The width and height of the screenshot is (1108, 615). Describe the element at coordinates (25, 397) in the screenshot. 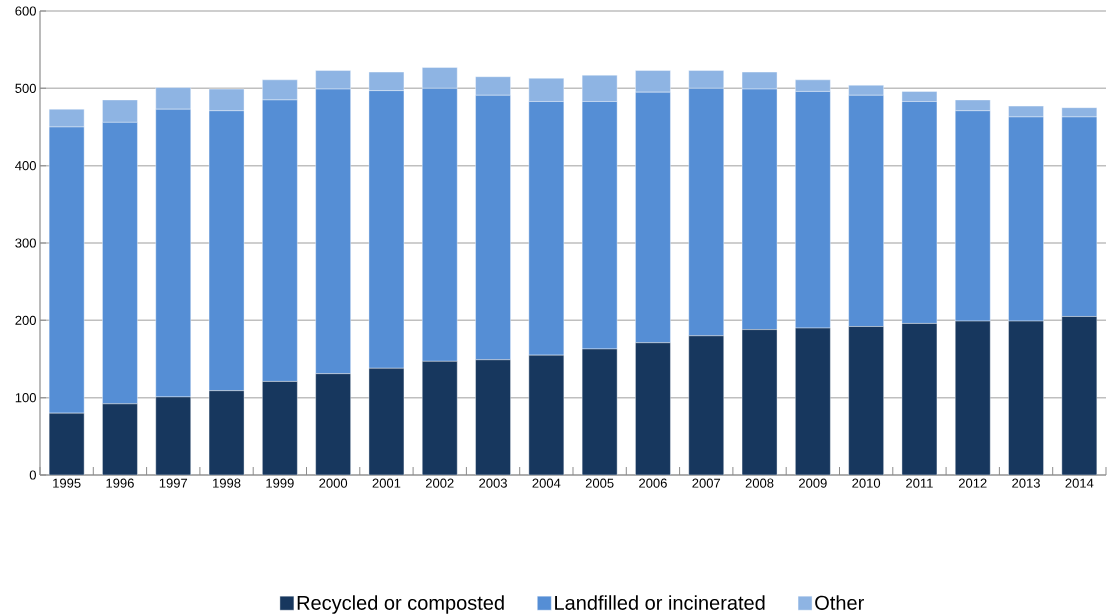

I see `y-tick-label: 100` at that location.